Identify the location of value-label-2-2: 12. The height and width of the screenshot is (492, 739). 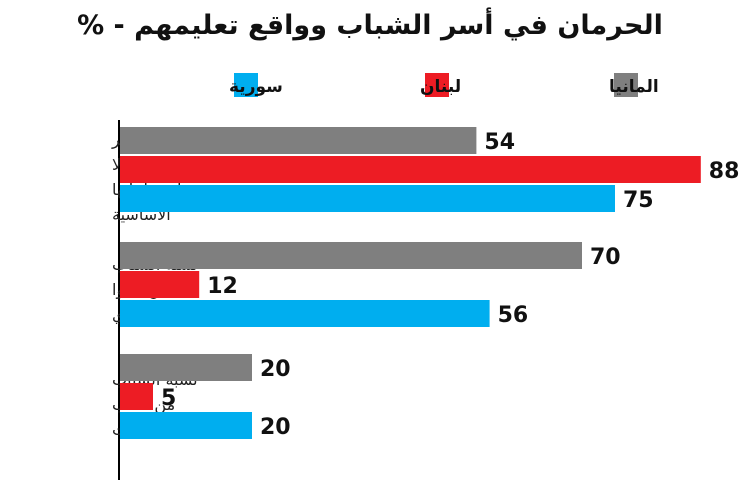
(222, 286).